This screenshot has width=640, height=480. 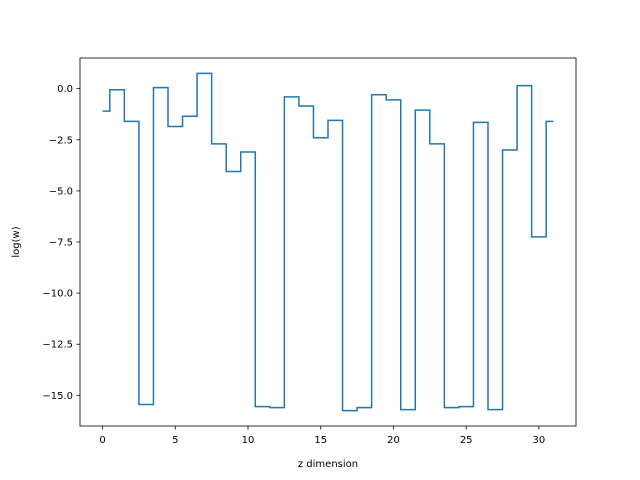 I want to click on x-tick-label: 5, so click(x=175, y=440).